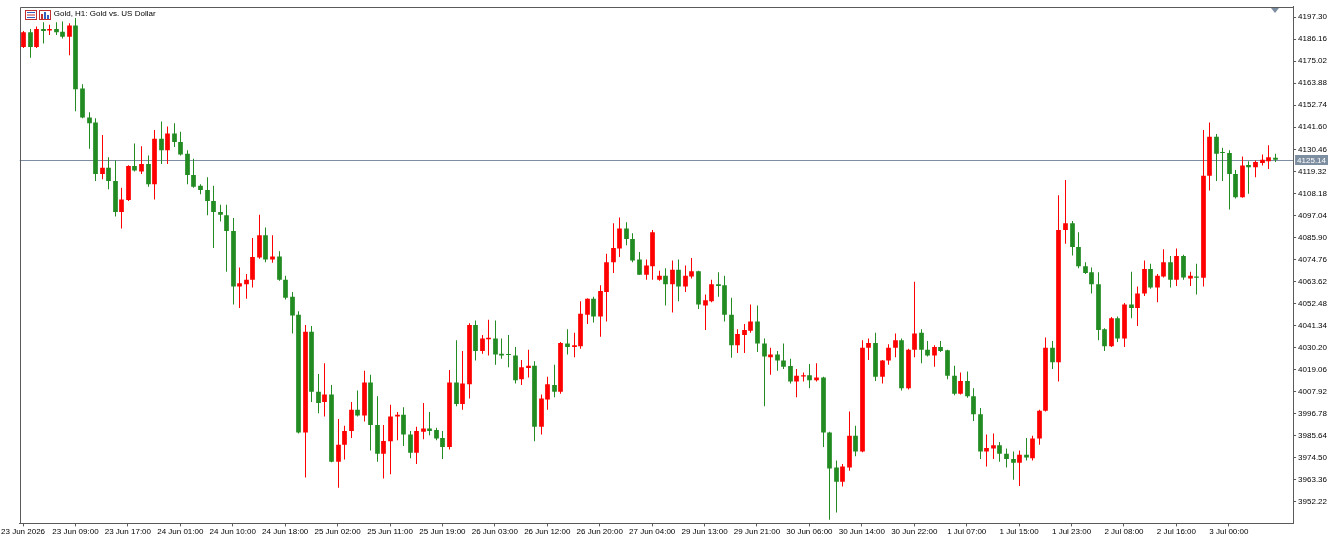  I want to click on x-tick-label: 30 Jun 14:00, so click(862, 532).